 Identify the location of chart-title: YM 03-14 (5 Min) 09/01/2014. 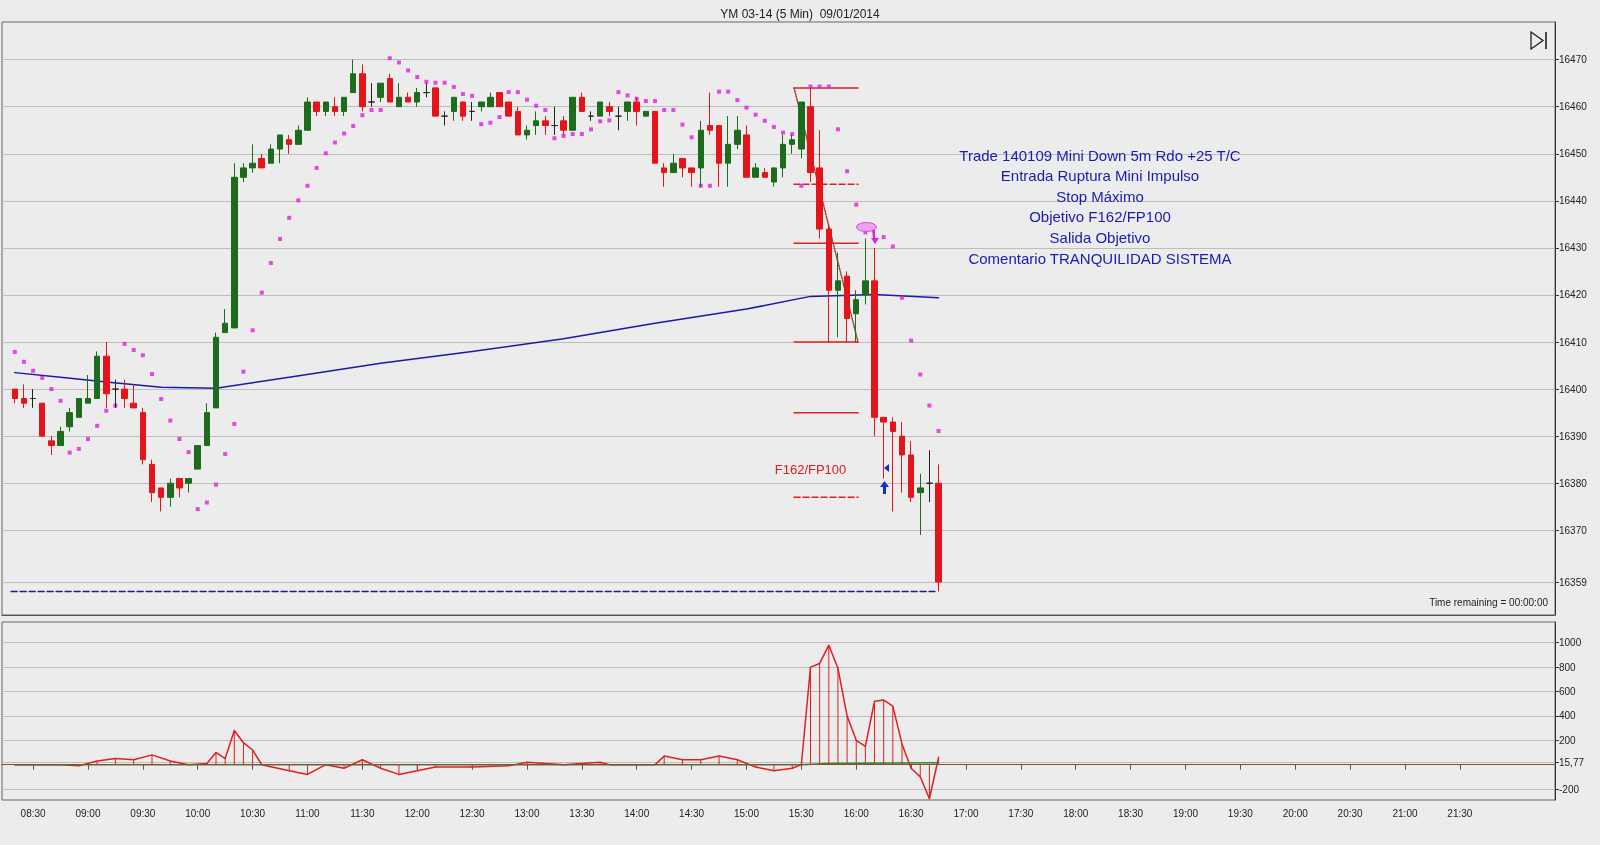
(800, 14).